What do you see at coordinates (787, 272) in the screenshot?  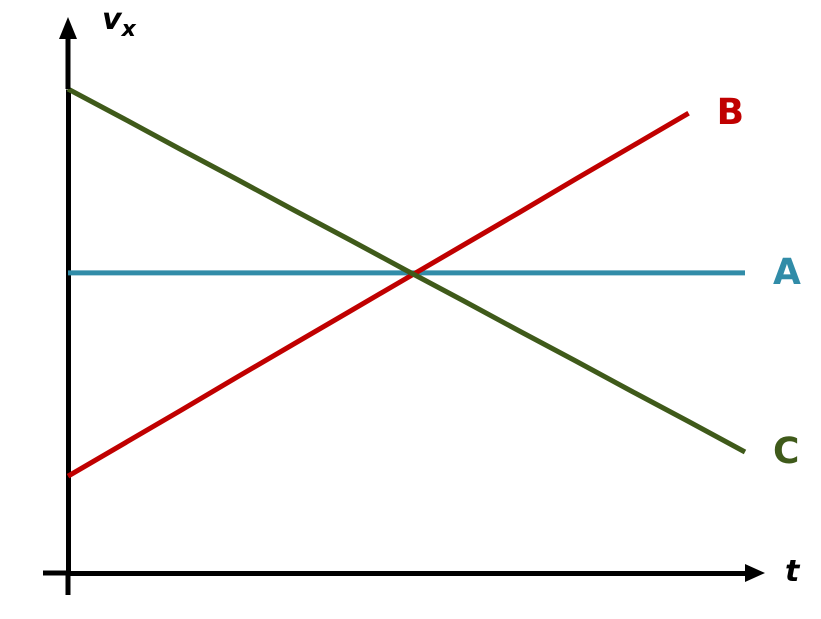 I see `series-label: A` at bounding box center [787, 272].